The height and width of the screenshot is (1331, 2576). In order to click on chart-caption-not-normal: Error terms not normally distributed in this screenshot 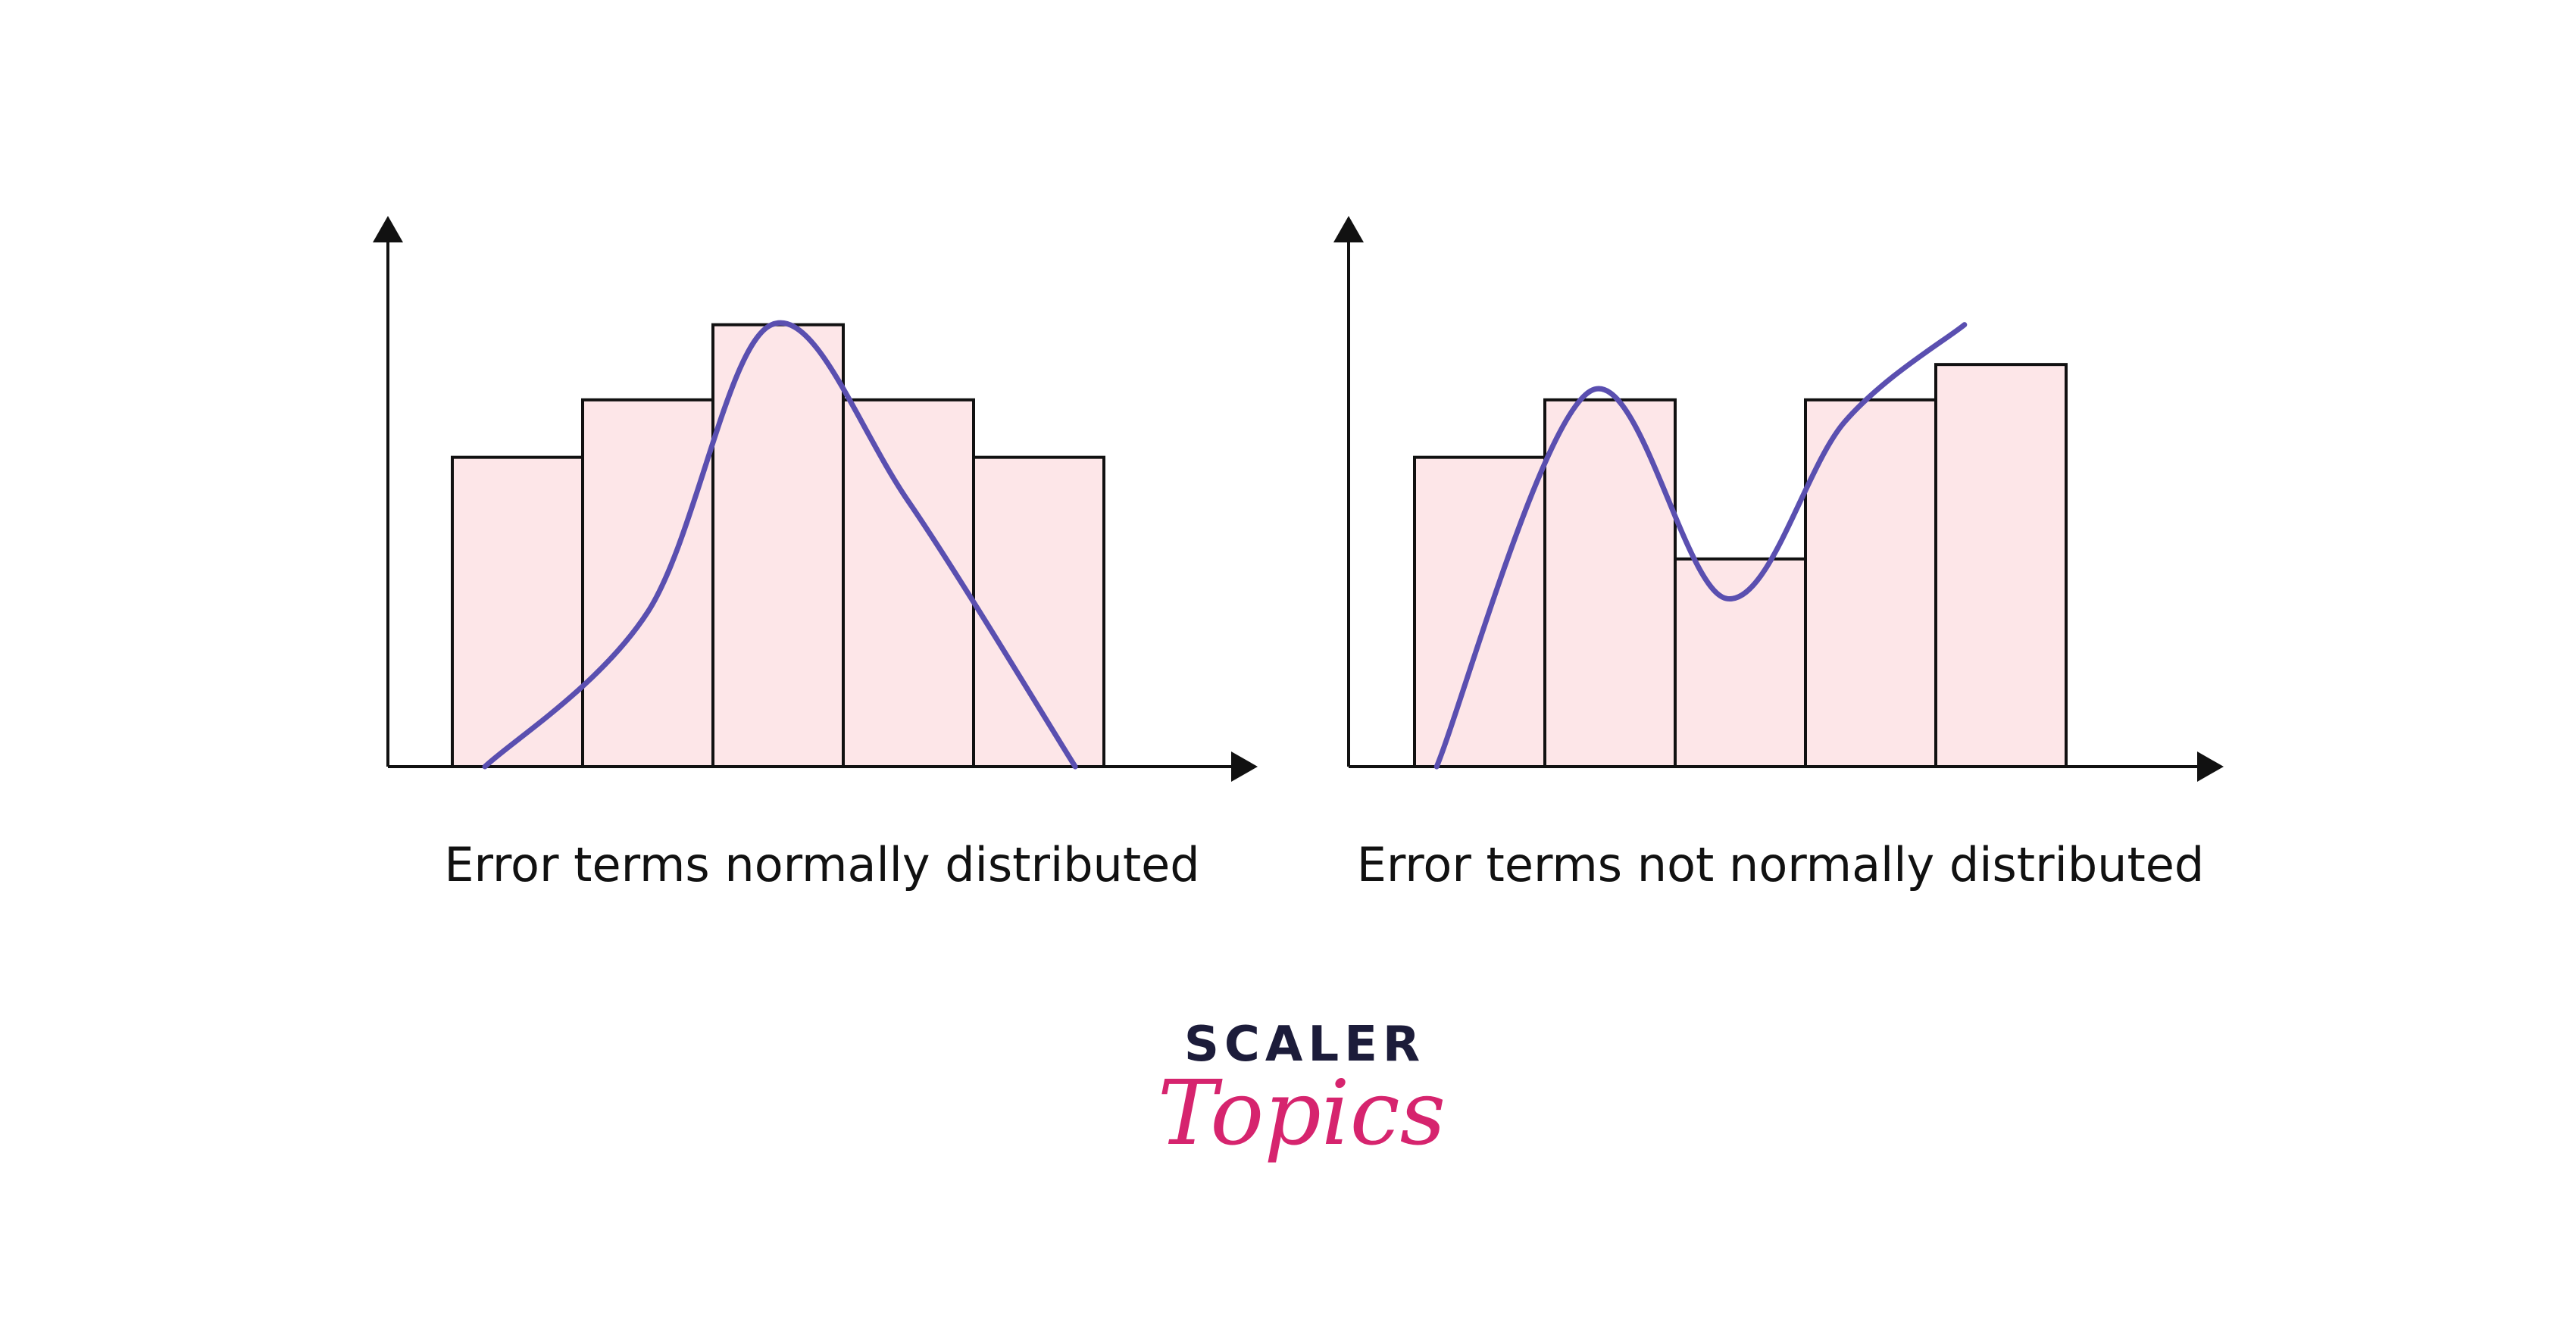, I will do `click(1781, 864)`.